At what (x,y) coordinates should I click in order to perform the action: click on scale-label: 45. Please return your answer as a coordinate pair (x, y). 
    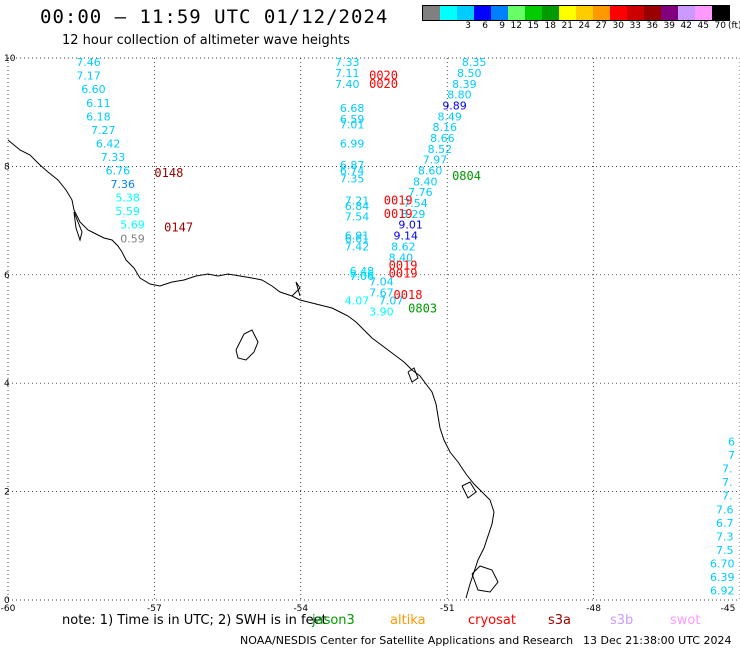
    Looking at the image, I should click on (703, 26).